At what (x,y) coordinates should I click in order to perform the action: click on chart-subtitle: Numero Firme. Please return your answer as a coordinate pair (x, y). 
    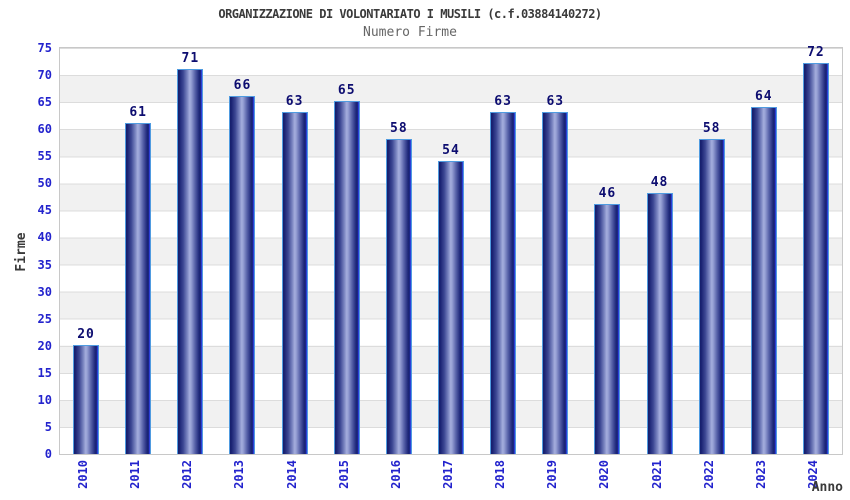
    Looking at the image, I should click on (410, 32).